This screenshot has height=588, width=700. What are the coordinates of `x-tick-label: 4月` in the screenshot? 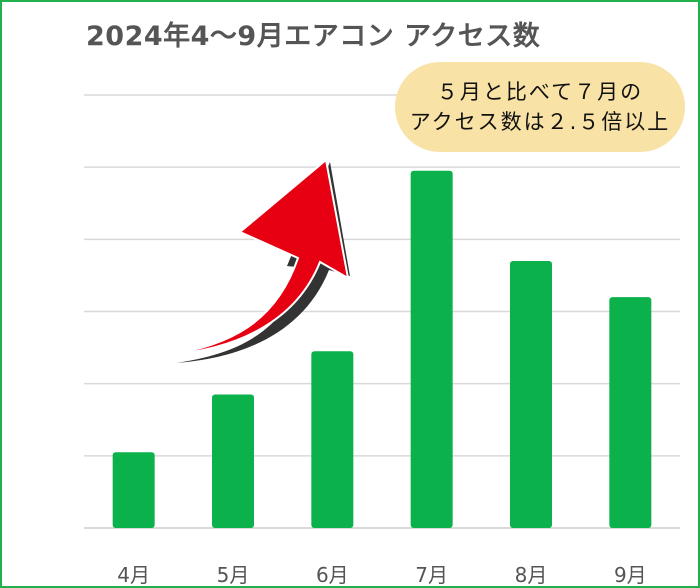 It's located at (133, 575).